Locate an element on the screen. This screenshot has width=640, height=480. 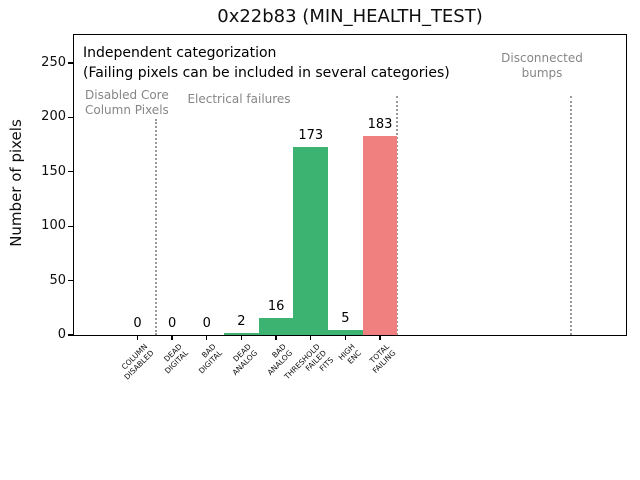
group-label-electrical-failures: Electrical failures is located at coordinates (239, 99).